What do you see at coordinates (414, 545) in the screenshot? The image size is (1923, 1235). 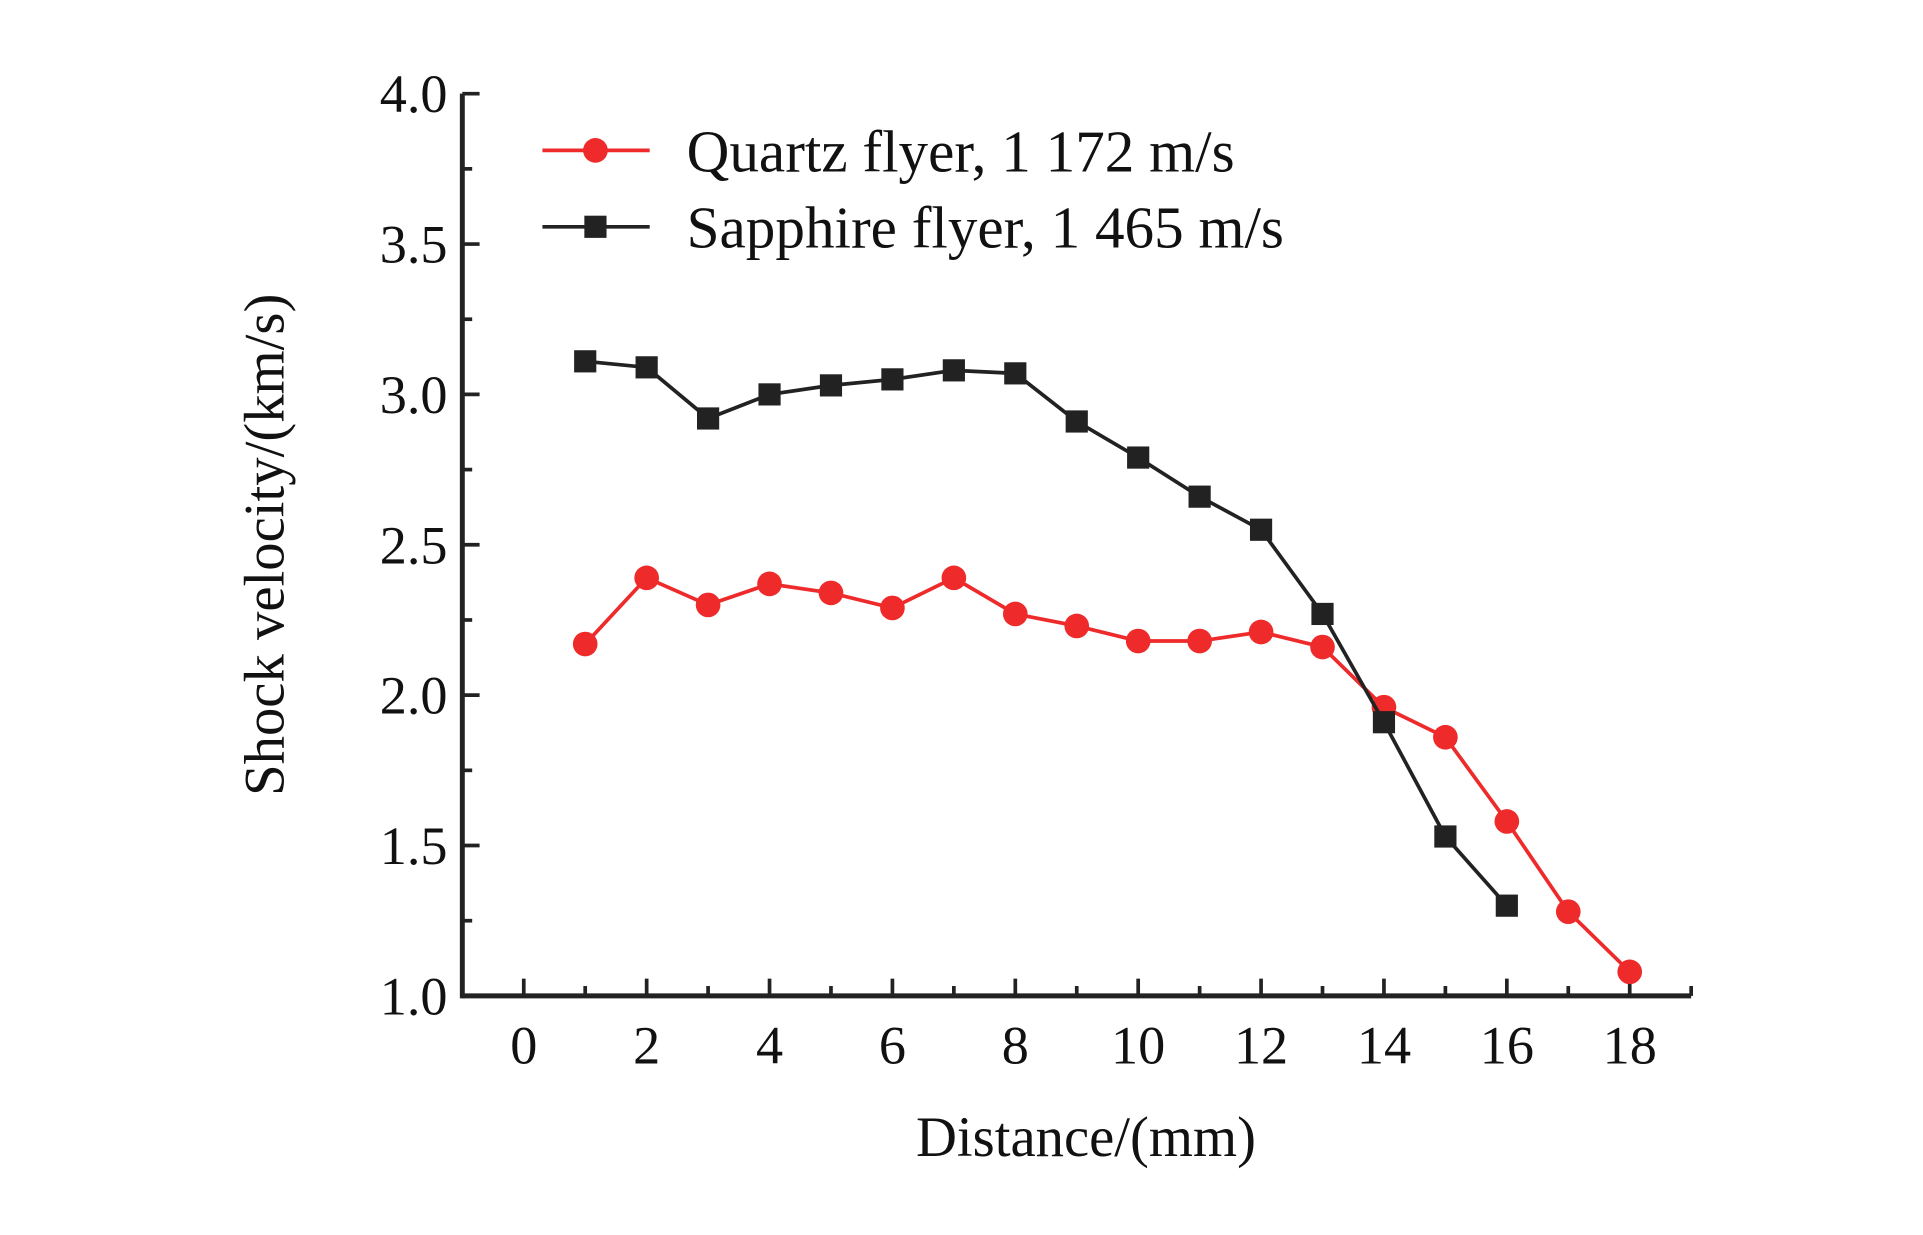 I see `y-tick-label: 2.5` at bounding box center [414, 545].